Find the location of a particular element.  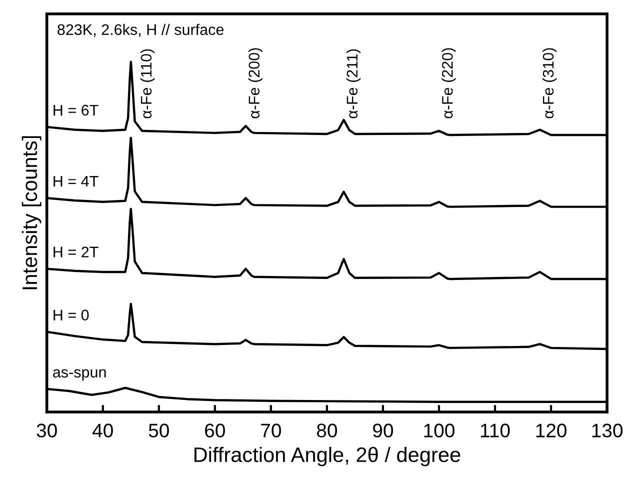

chart-title: 823K, 2.6ks, H // surface is located at coordinates (141, 30).